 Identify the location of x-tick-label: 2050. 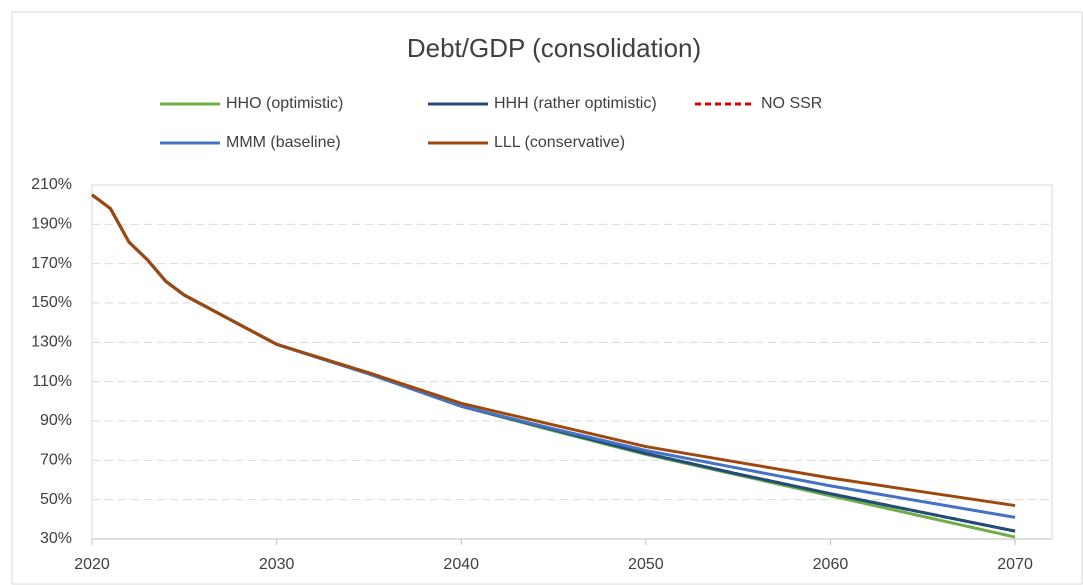
(646, 564).